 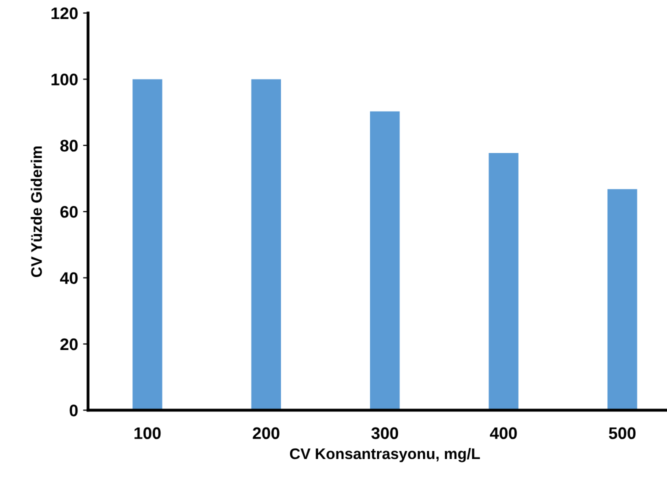 What do you see at coordinates (69, 212) in the screenshot?
I see `y-tick-label: 60` at bounding box center [69, 212].